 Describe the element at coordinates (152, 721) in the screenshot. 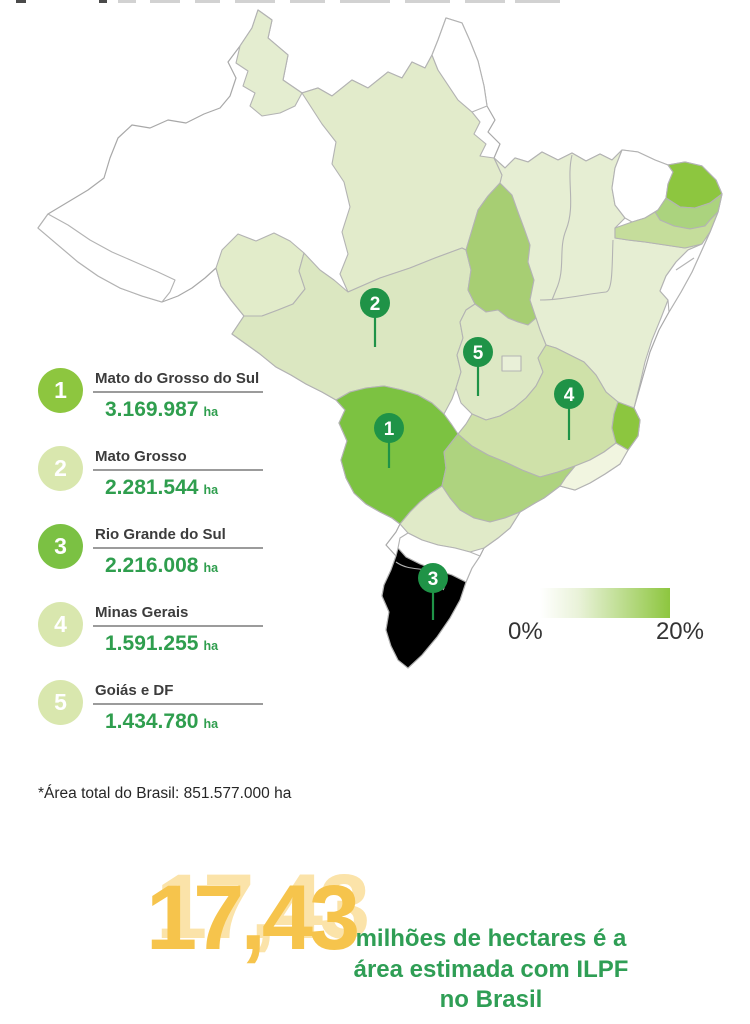

I see `area-value: 1.434.780` at that location.